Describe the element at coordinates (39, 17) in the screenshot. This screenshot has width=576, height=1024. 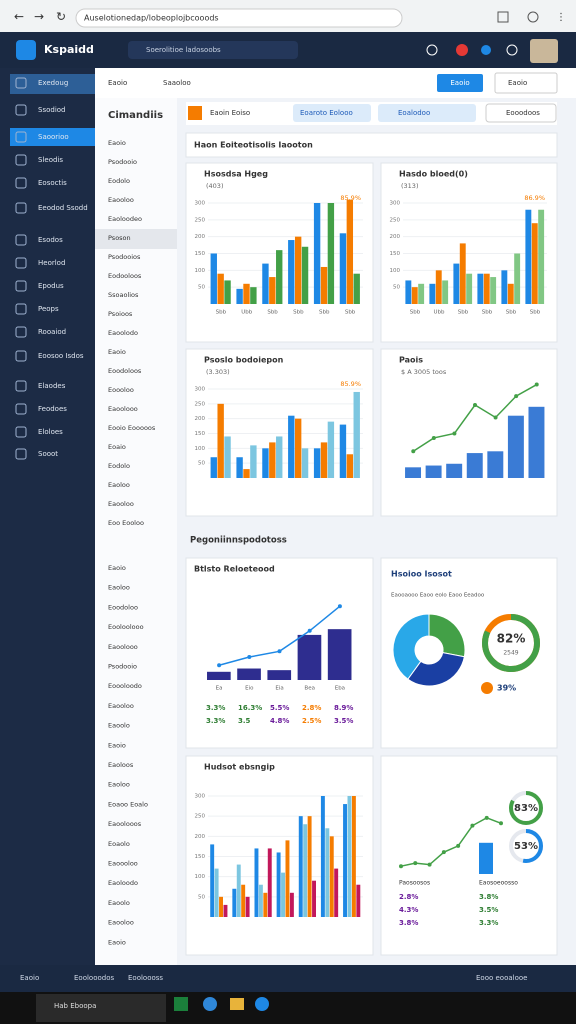
I see `forward-button: →` at that location.